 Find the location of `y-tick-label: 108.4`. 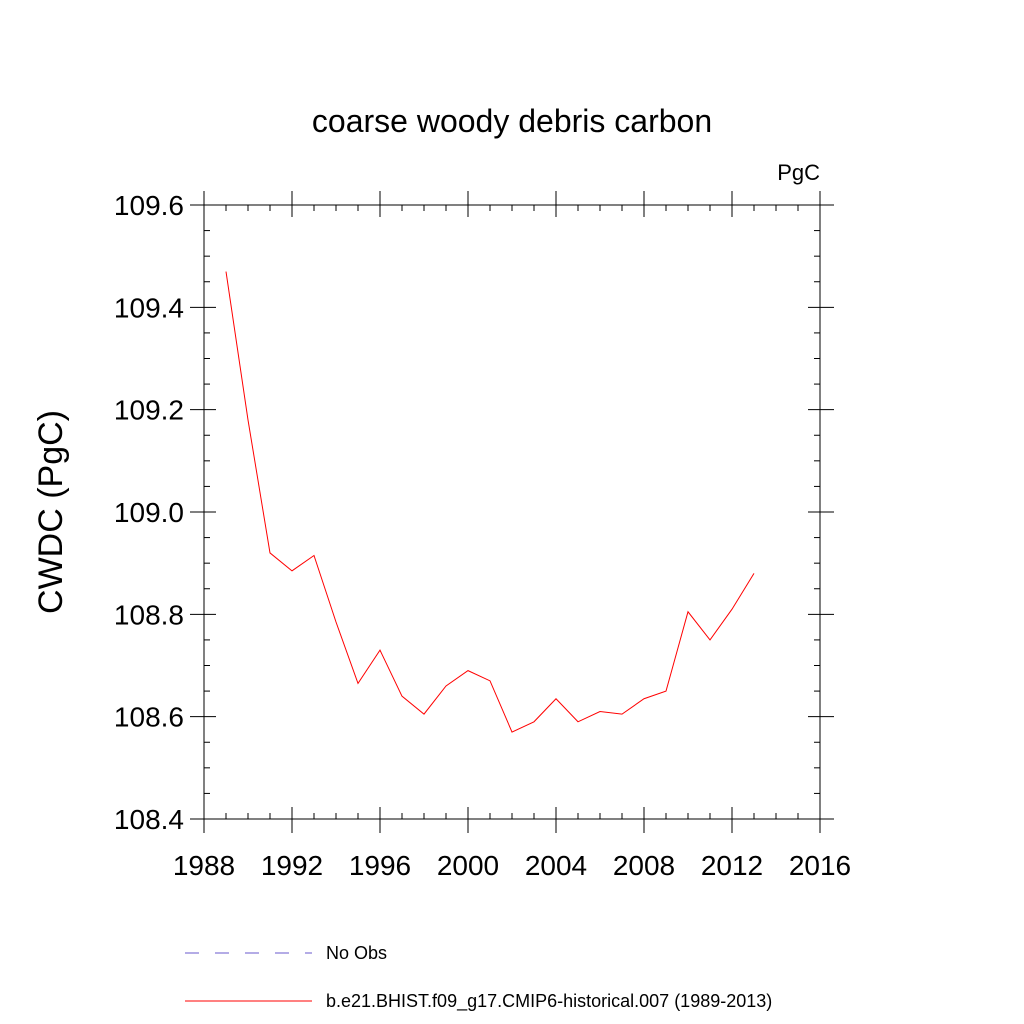

y-tick-label: 108.4 is located at coordinates (149, 819).